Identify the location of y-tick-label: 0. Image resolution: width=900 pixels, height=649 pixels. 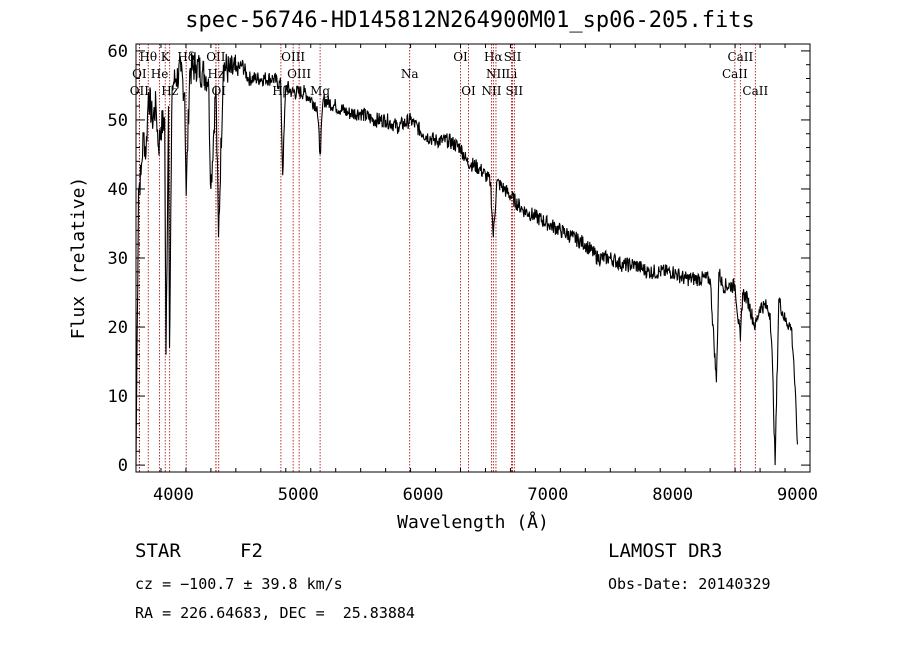
(123, 466).